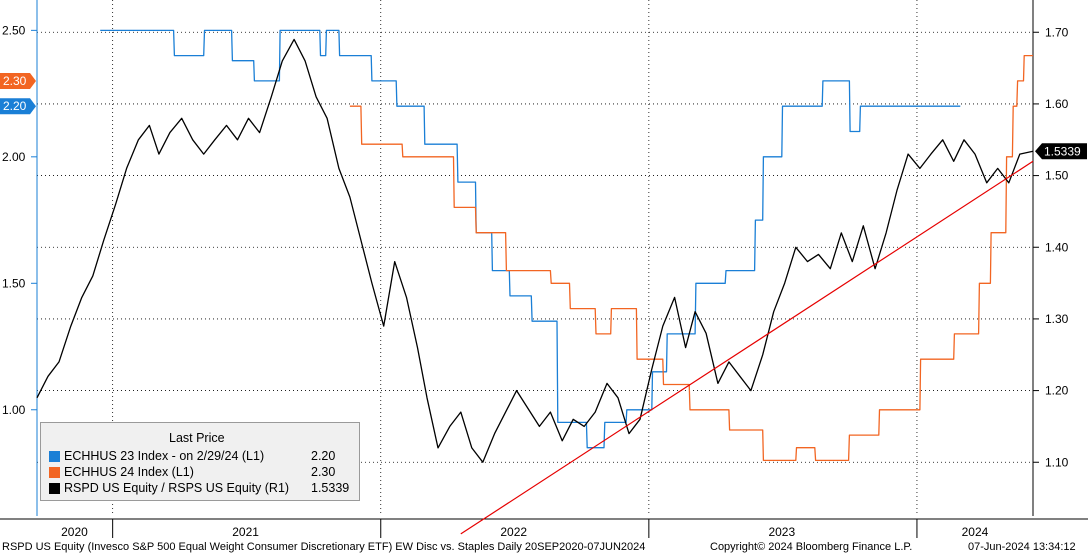 The height and width of the screenshot is (556, 1088). I want to click on legend-swatch-blue, so click(54, 456).